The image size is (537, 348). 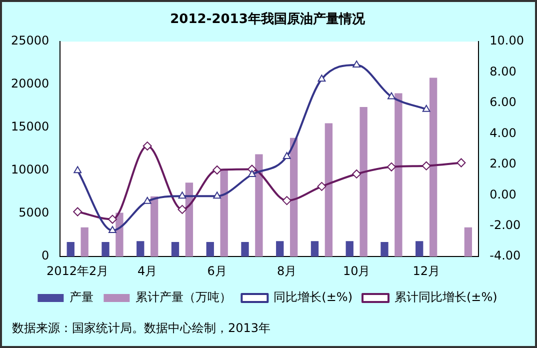 I want to click on x-tick-label: 12月, so click(x=426, y=271).